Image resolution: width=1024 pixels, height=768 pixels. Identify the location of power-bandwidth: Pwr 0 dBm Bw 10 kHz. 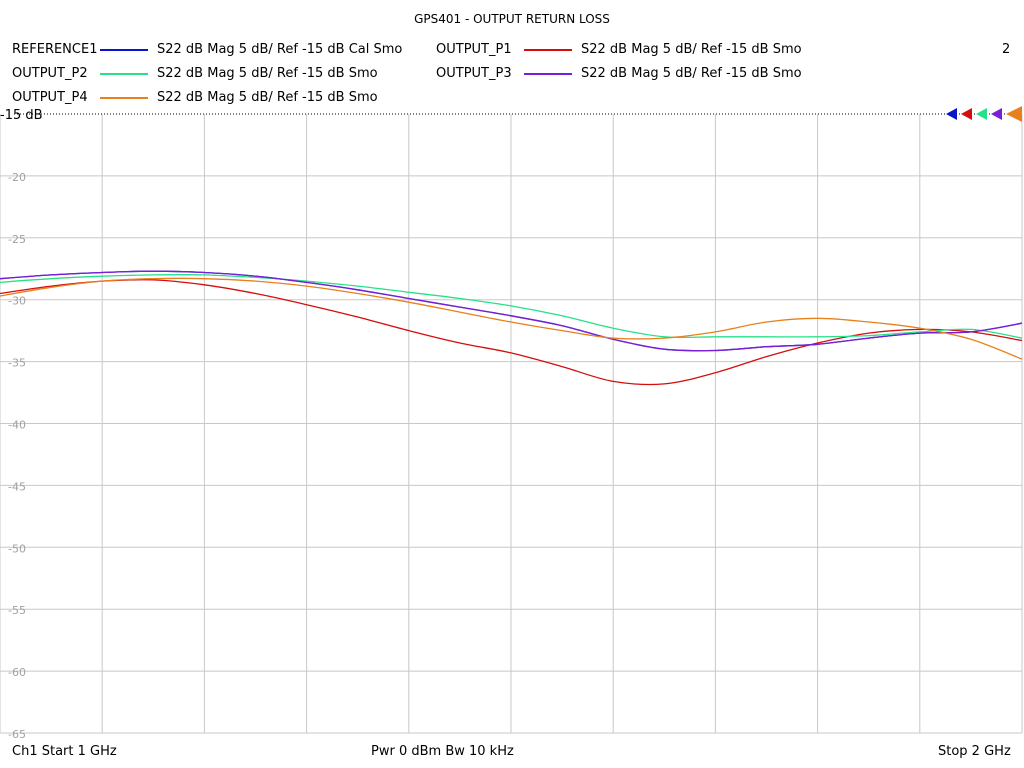
(442, 751).